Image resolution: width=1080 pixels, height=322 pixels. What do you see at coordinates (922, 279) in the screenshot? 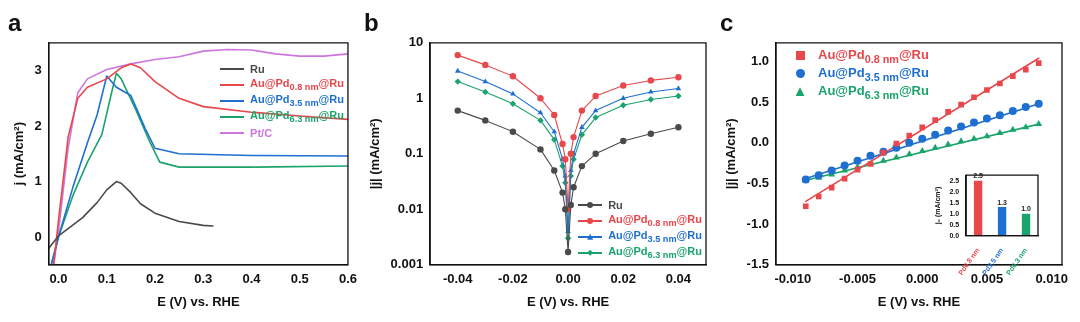
I see `x-tick-label: 0.000` at bounding box center [922, 279].